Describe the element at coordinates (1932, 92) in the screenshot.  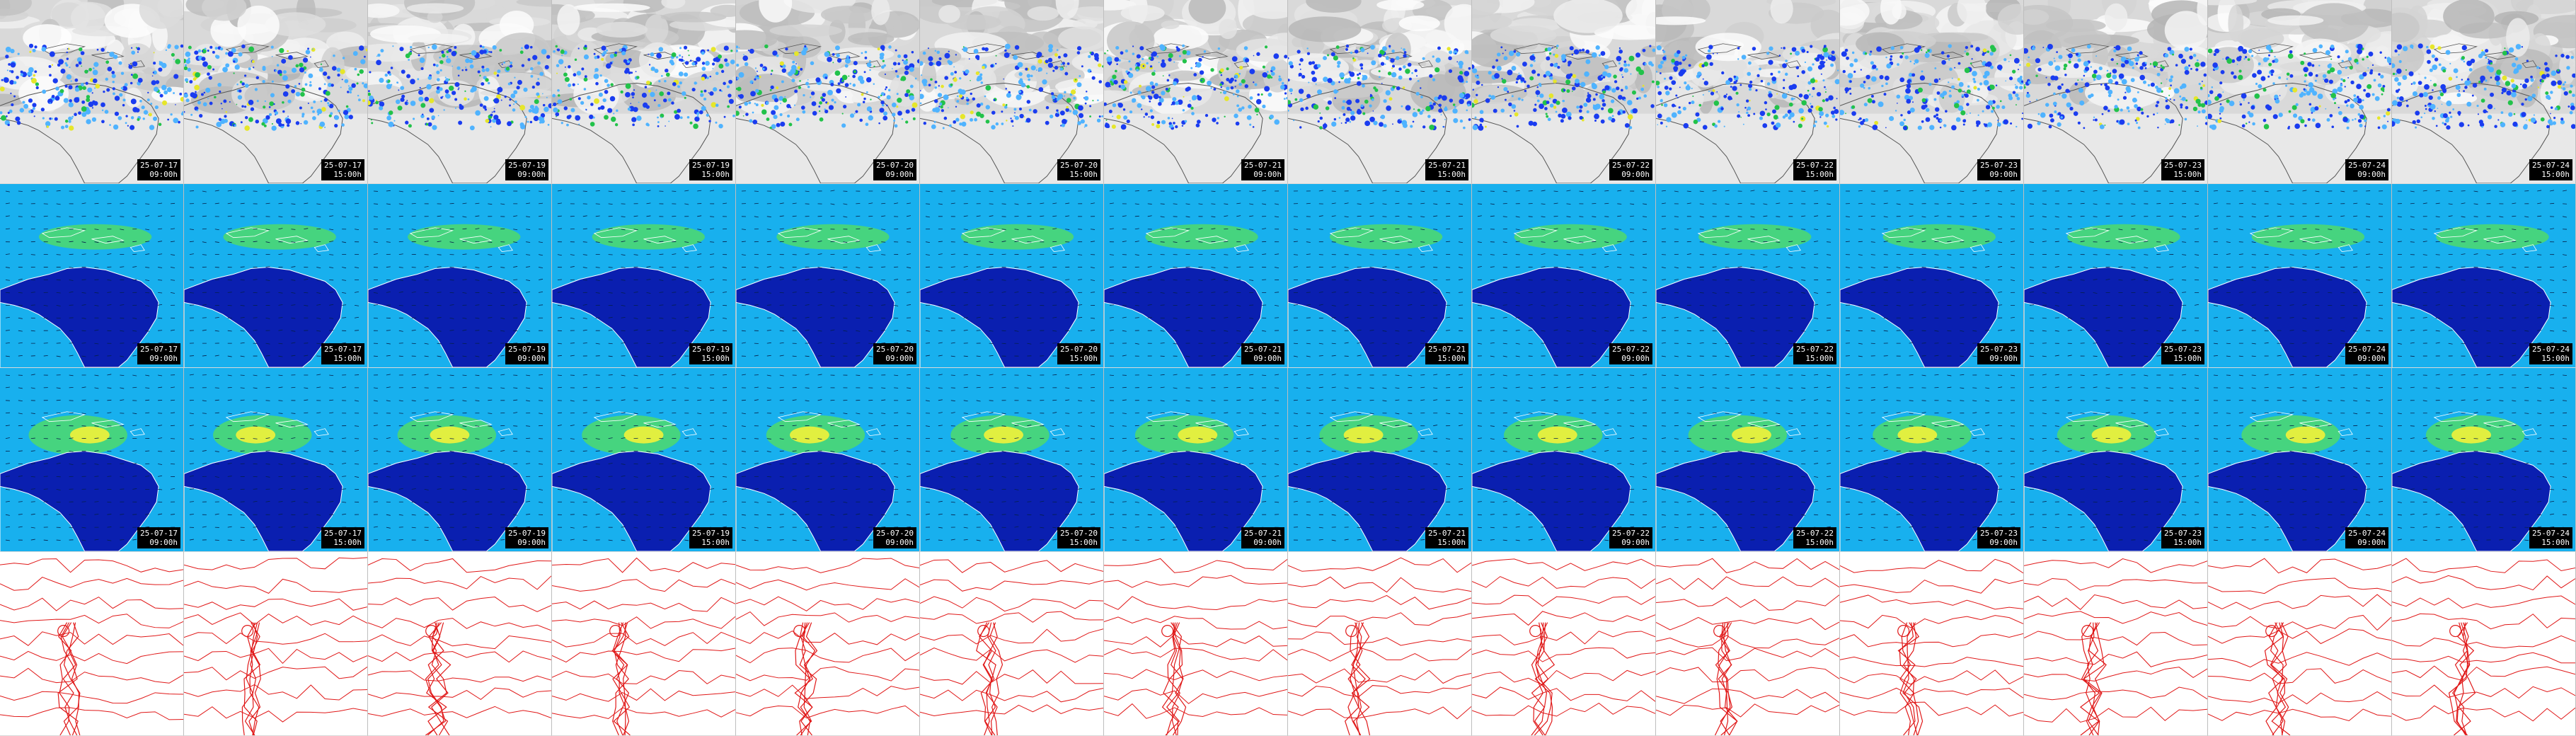
I see `satellite-precipitation-frame-11: 25-07-23 09:00h` at that location.